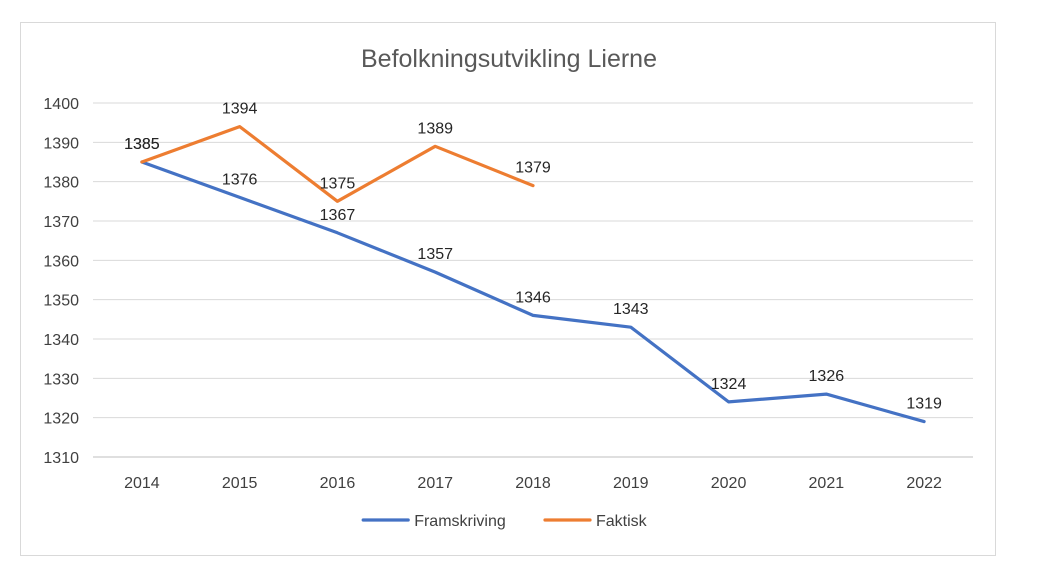 This screenshot has height=588, width=1042. Describe the element at coordinates (338, 483) in the screenshot. I see `x-tick-label: 2016` at that location.